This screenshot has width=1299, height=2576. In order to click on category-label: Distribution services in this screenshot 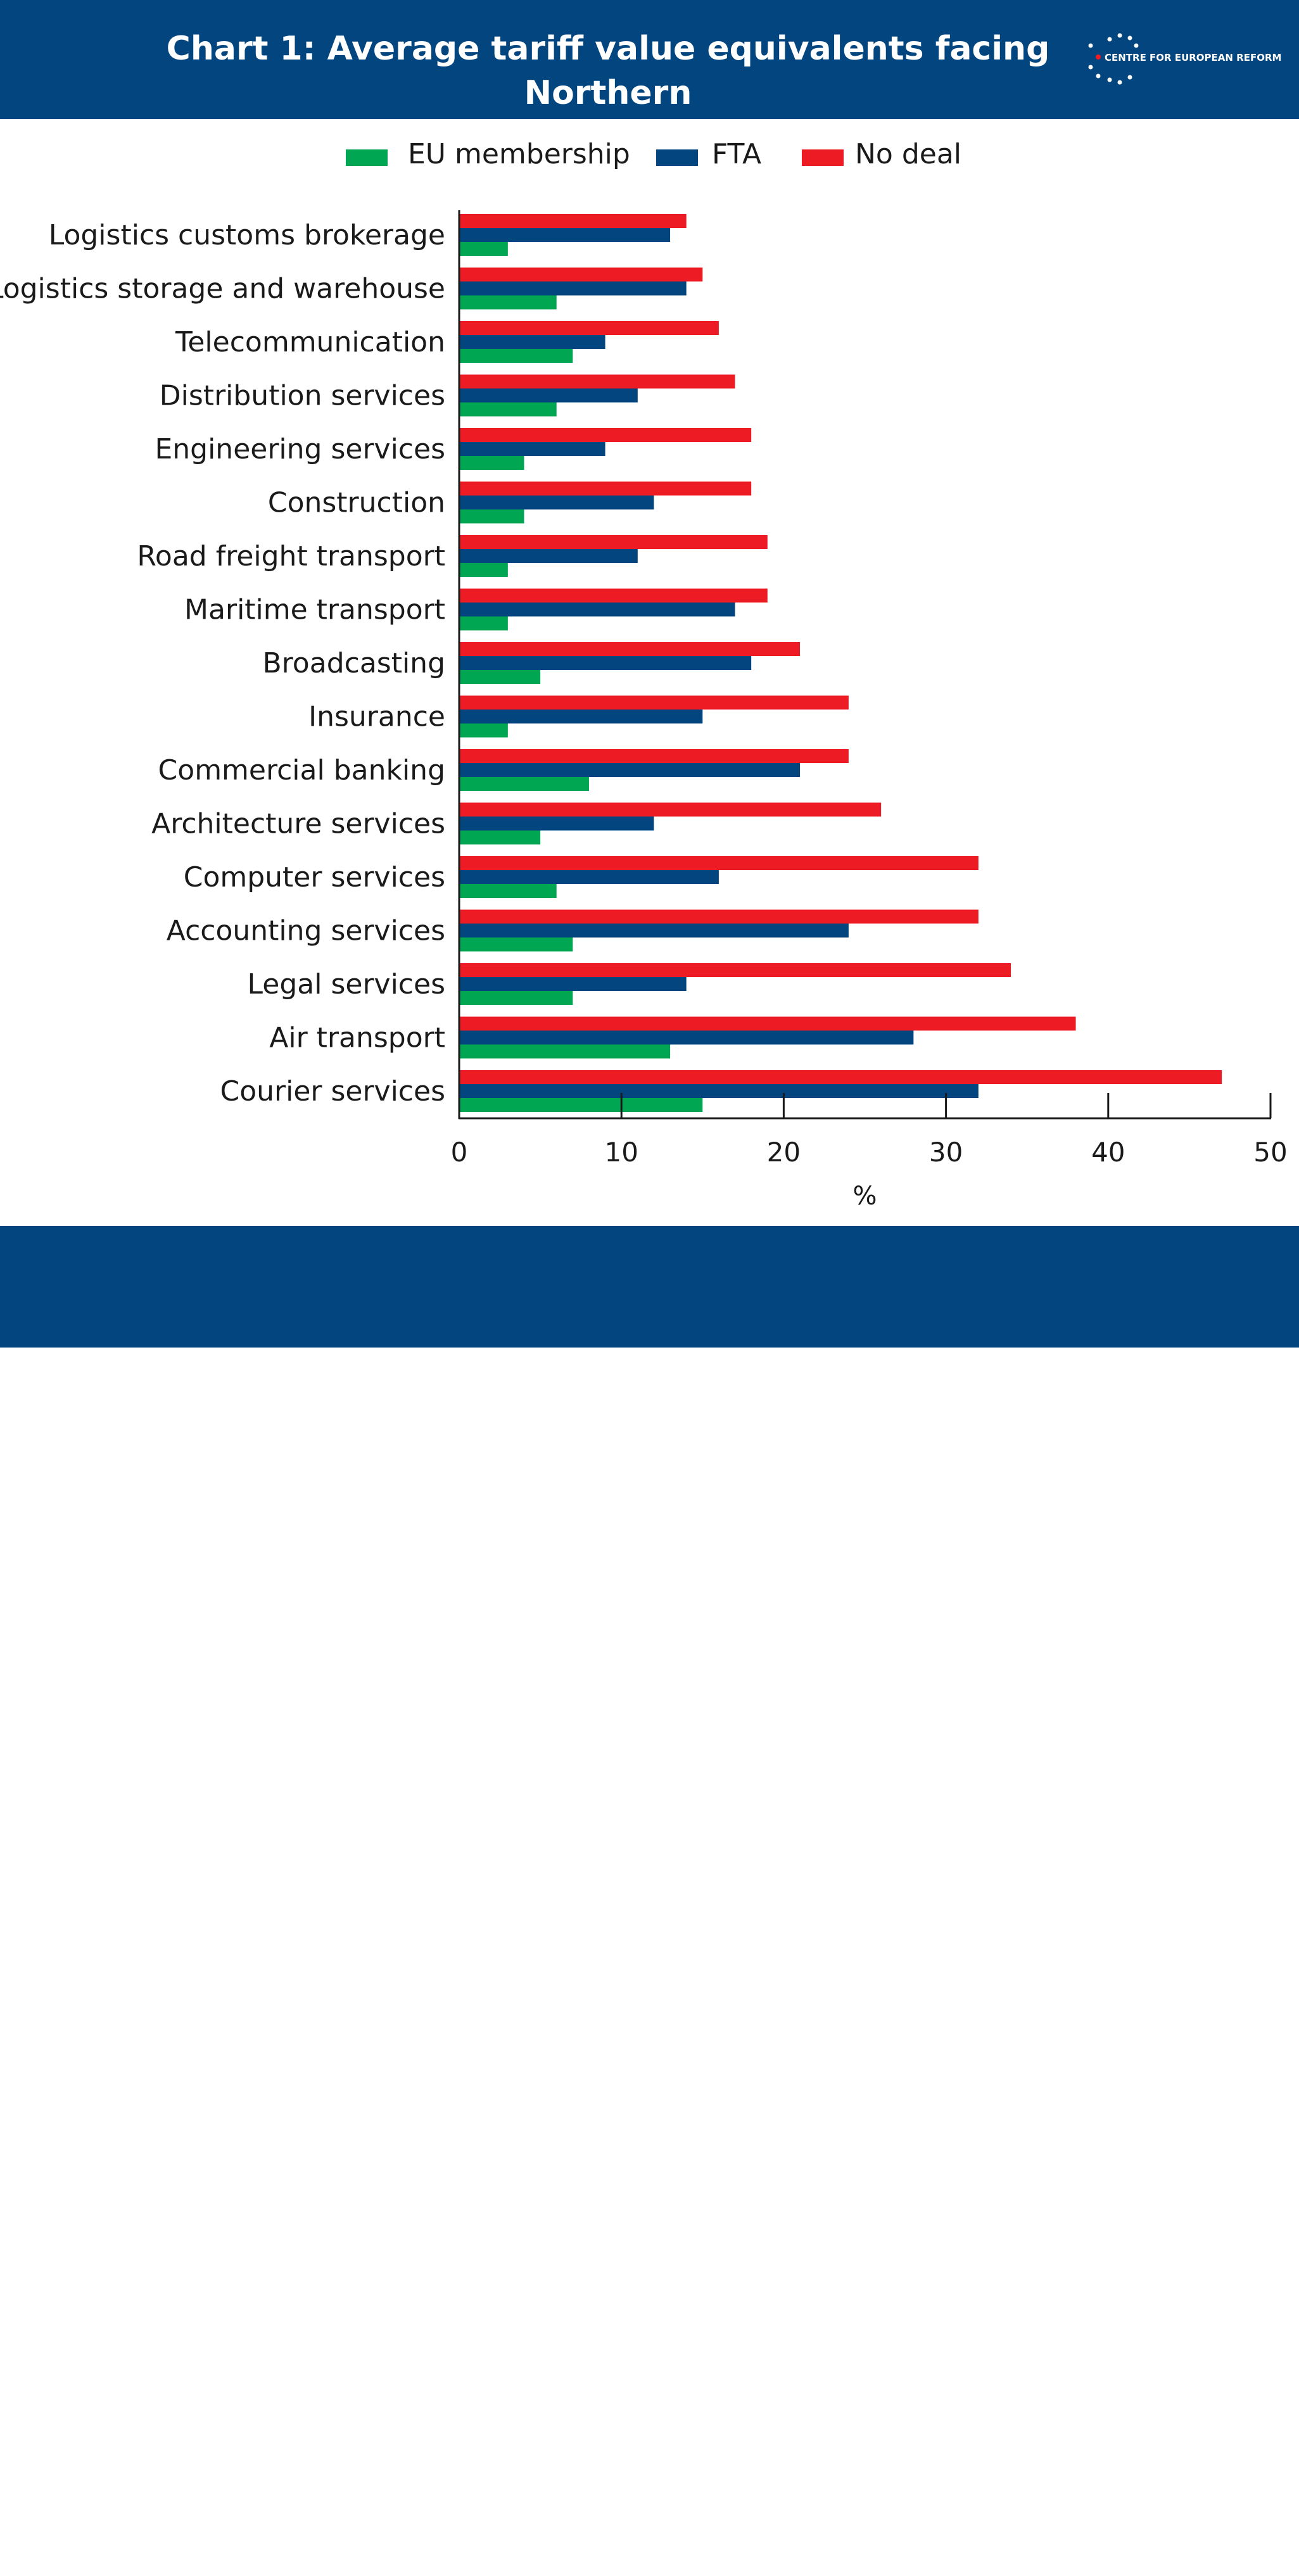, I will do `click(302, 396)`.